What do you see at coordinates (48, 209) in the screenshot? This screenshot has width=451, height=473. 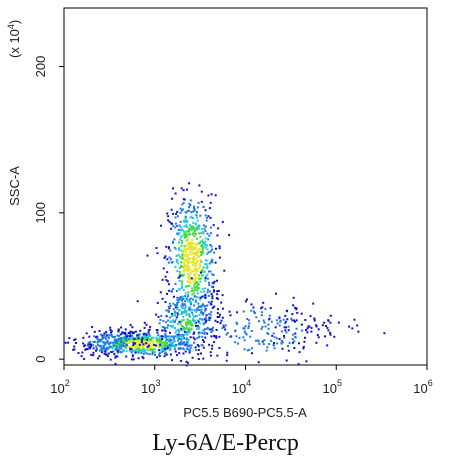 I see `y-axis-ticks: 0 100 200` at bounding box center [48, 209].